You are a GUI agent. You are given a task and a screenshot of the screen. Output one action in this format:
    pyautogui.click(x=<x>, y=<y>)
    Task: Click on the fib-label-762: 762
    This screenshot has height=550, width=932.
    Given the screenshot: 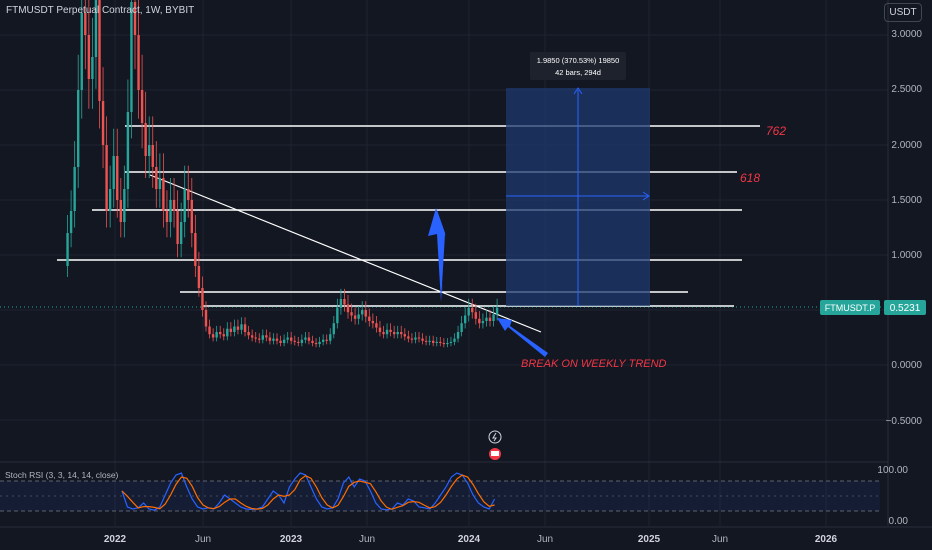 What is the action you would take?
    pyautogui.click(x=776, y=131)
    